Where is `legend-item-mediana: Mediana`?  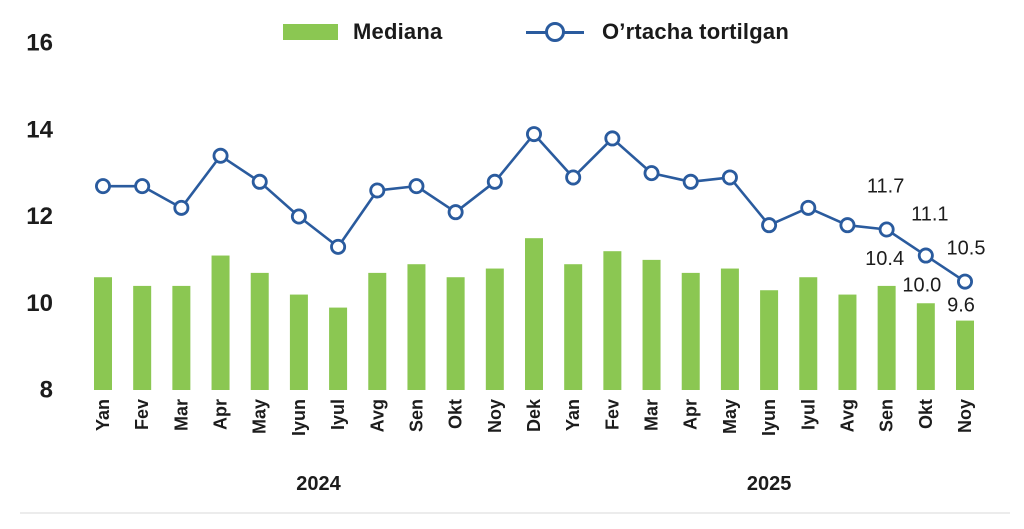 legend-item-mediana: Mediana is located at coordinates (362, 32).